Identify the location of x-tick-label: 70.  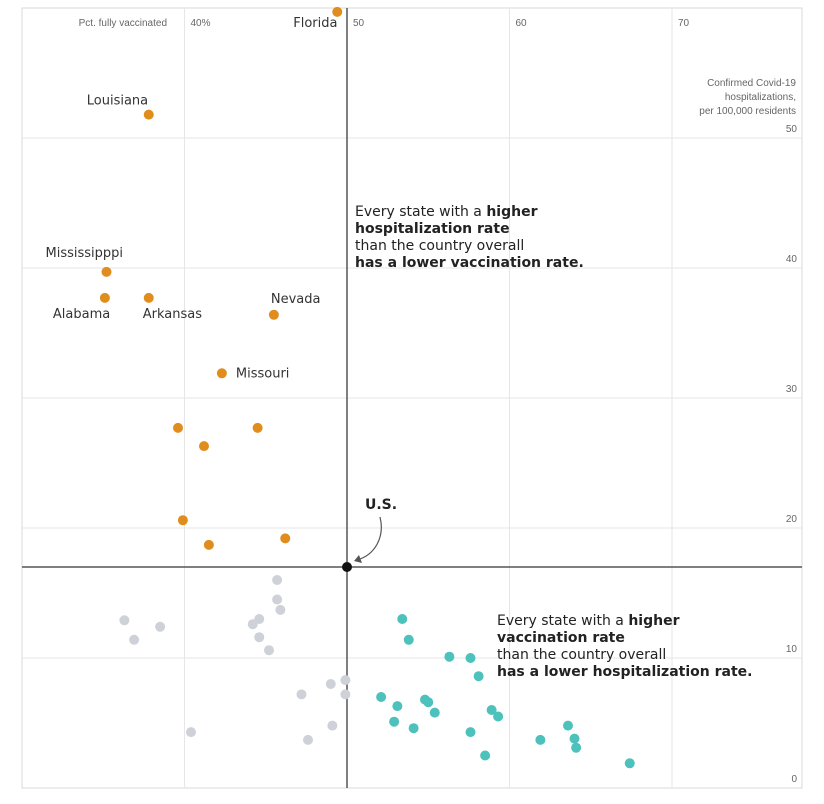
(684, 23).